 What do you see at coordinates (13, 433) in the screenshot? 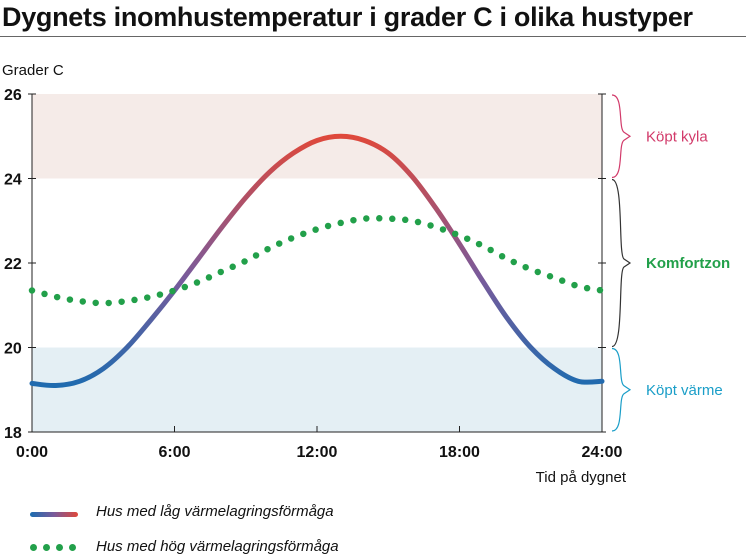
I see `y-tick-label: 18` at bounding box center [13, 433].